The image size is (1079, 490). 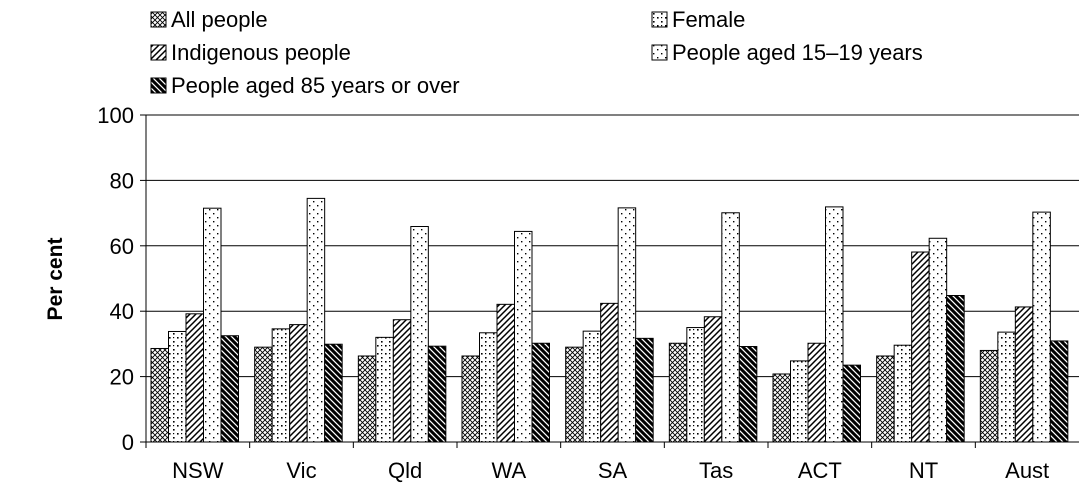 I want to click on y-tick-label-60: 60, so click(x=122, y=246).